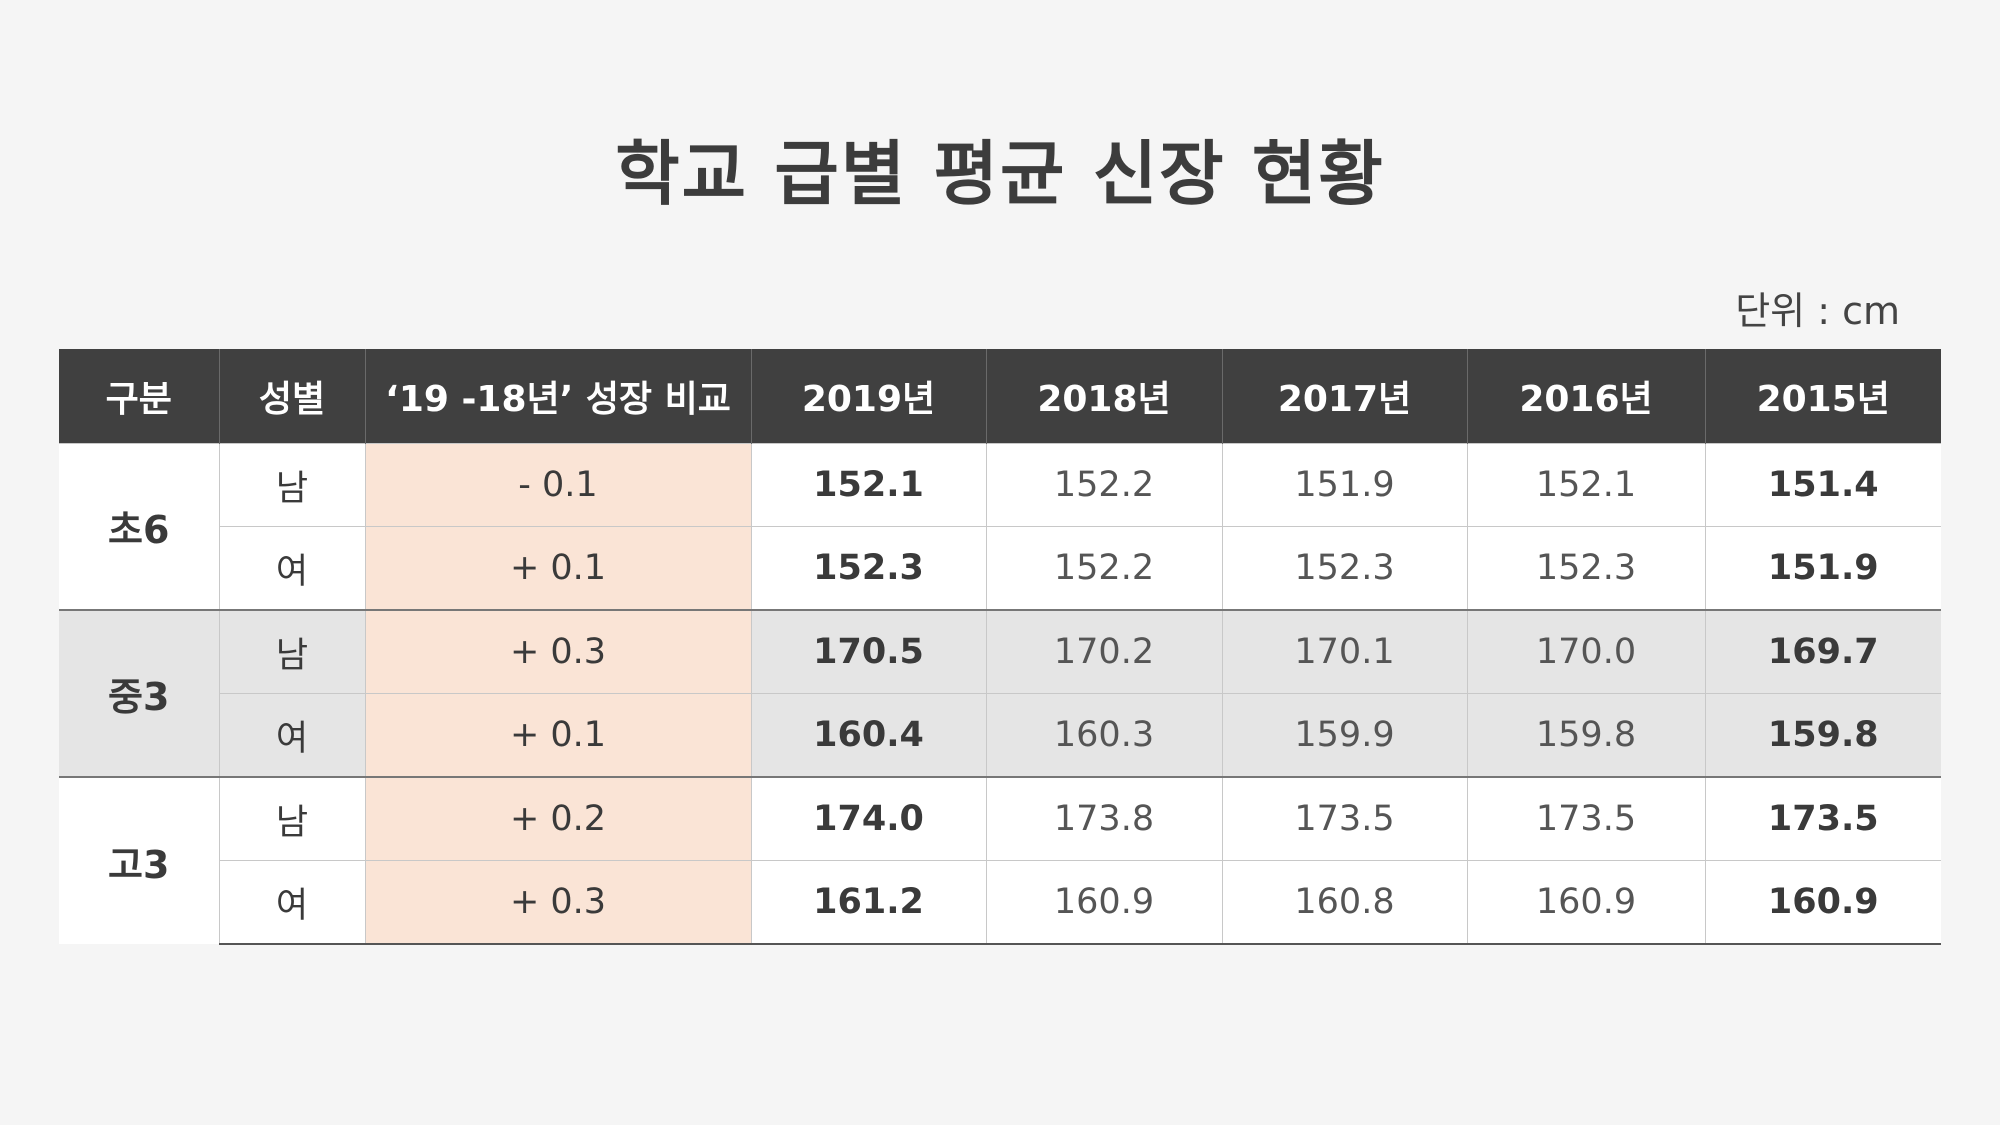 The width and height of the screenshot is (2000, 1125). Describe the element at coordinates (1817, 311) in the screenshot. I see `unit-label: 단위 : cm` at that location.